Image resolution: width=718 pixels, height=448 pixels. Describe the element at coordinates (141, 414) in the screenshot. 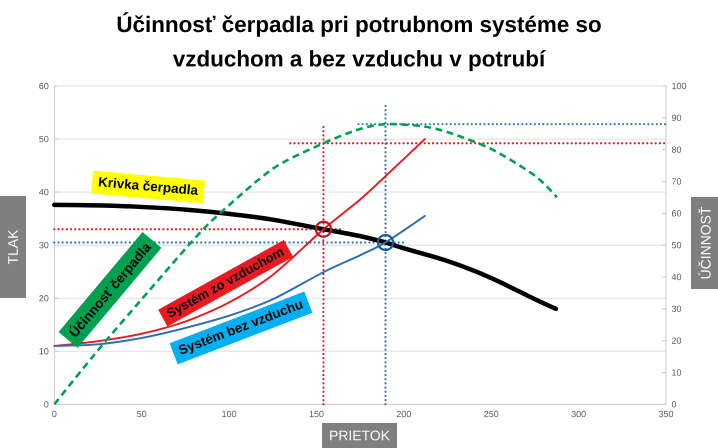

I see `x-tick-label: 50` at that location.